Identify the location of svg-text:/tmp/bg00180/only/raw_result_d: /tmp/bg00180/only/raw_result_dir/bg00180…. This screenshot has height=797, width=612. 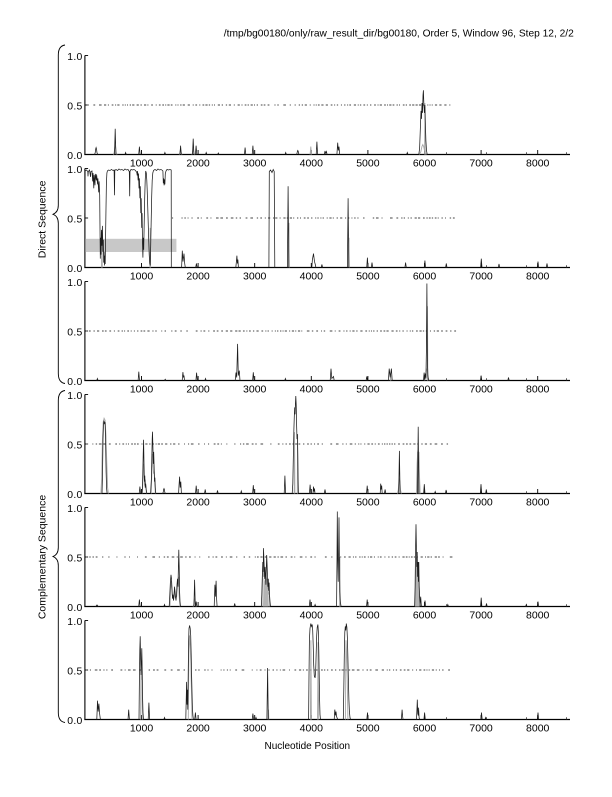
(399, 33).